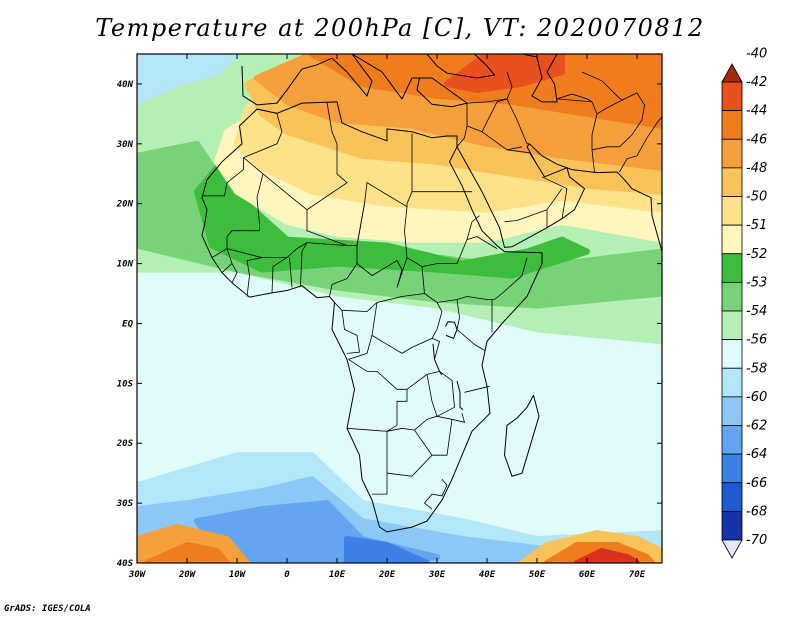 This screenshot has height=618, width=800. Describe the element at coordinates (756, 454) in the screenshot. I see `colorbar-label: -64` at that location.